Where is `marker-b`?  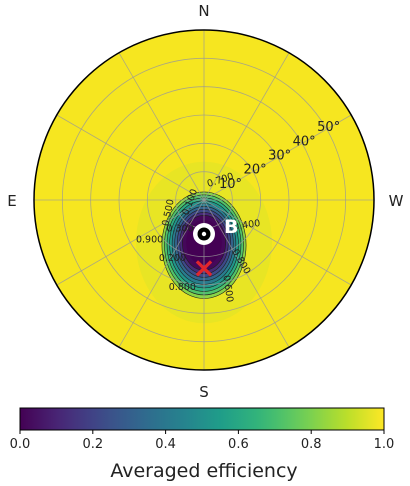
marker-b is located at coordinates (204, 234).